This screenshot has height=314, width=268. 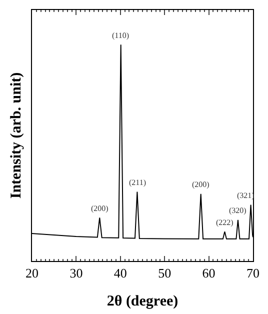 What do you see at coordinates (225, 222) in the screenshot?
I see `annotation: (222)` at bounding box center [225, 222].